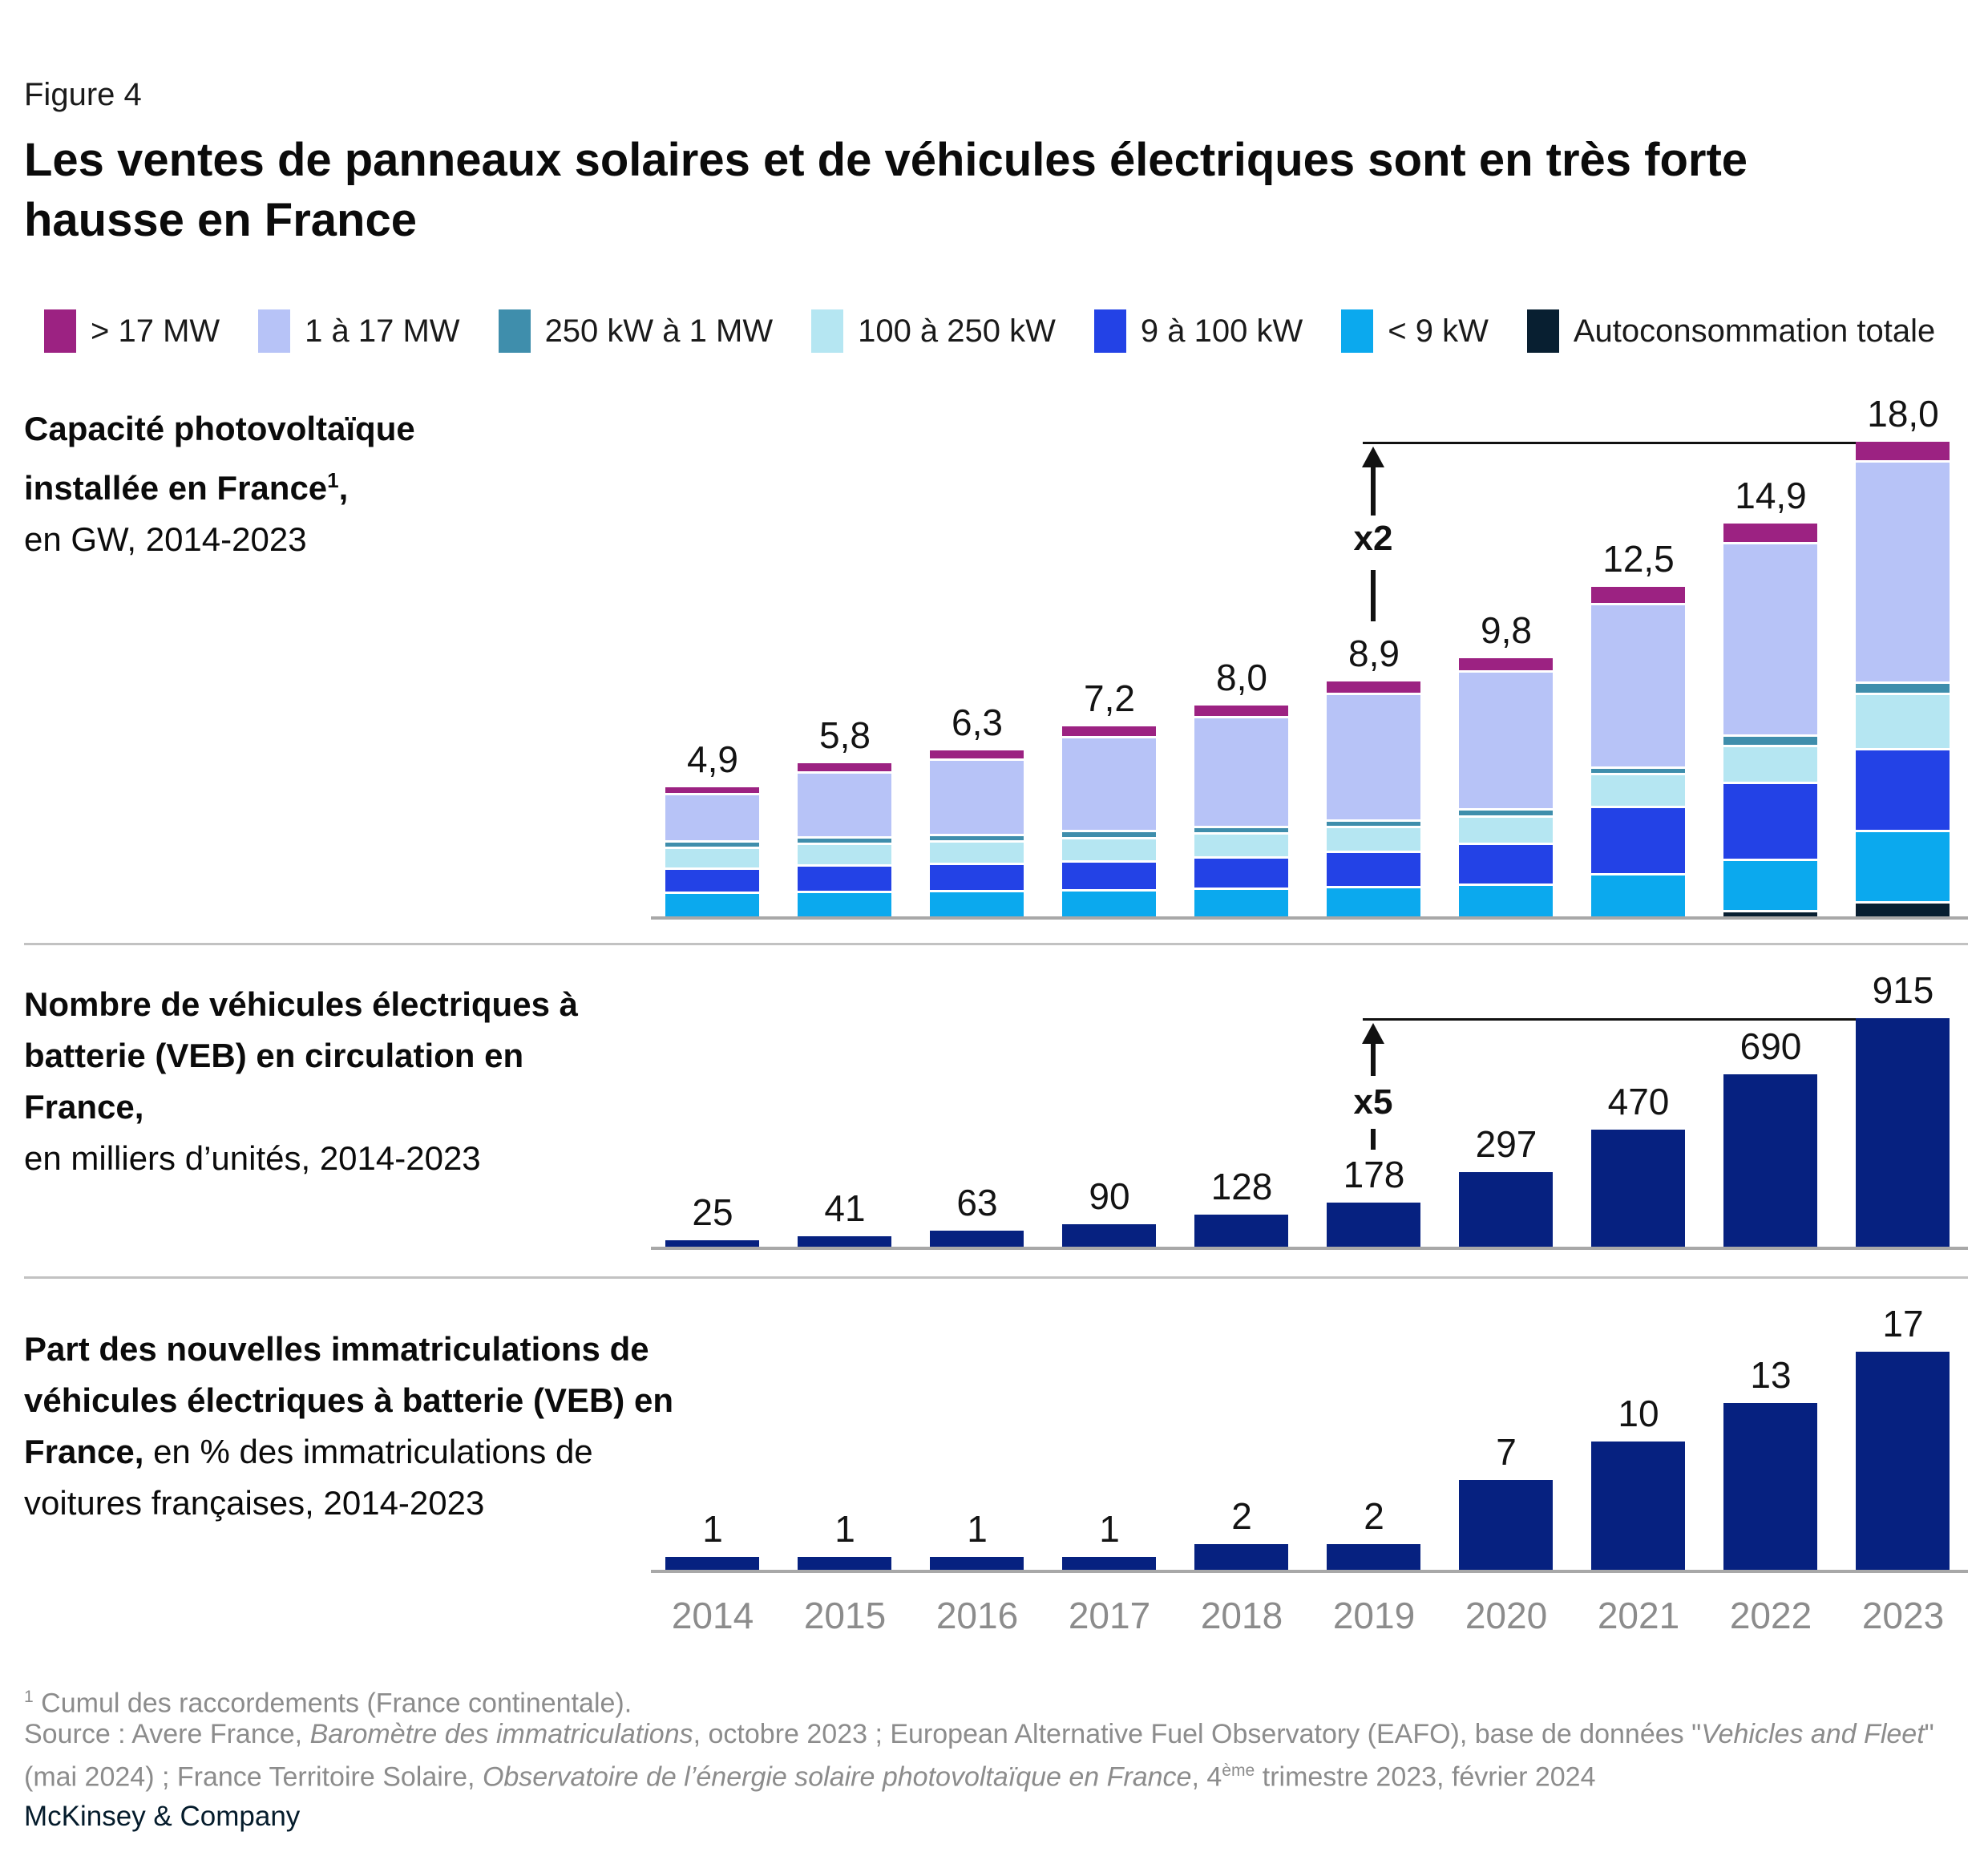 This screenshot has width=1988, height=1856. I want to click on bar-value-label-bev-fleet-2015: 41, so click(845, 1209).